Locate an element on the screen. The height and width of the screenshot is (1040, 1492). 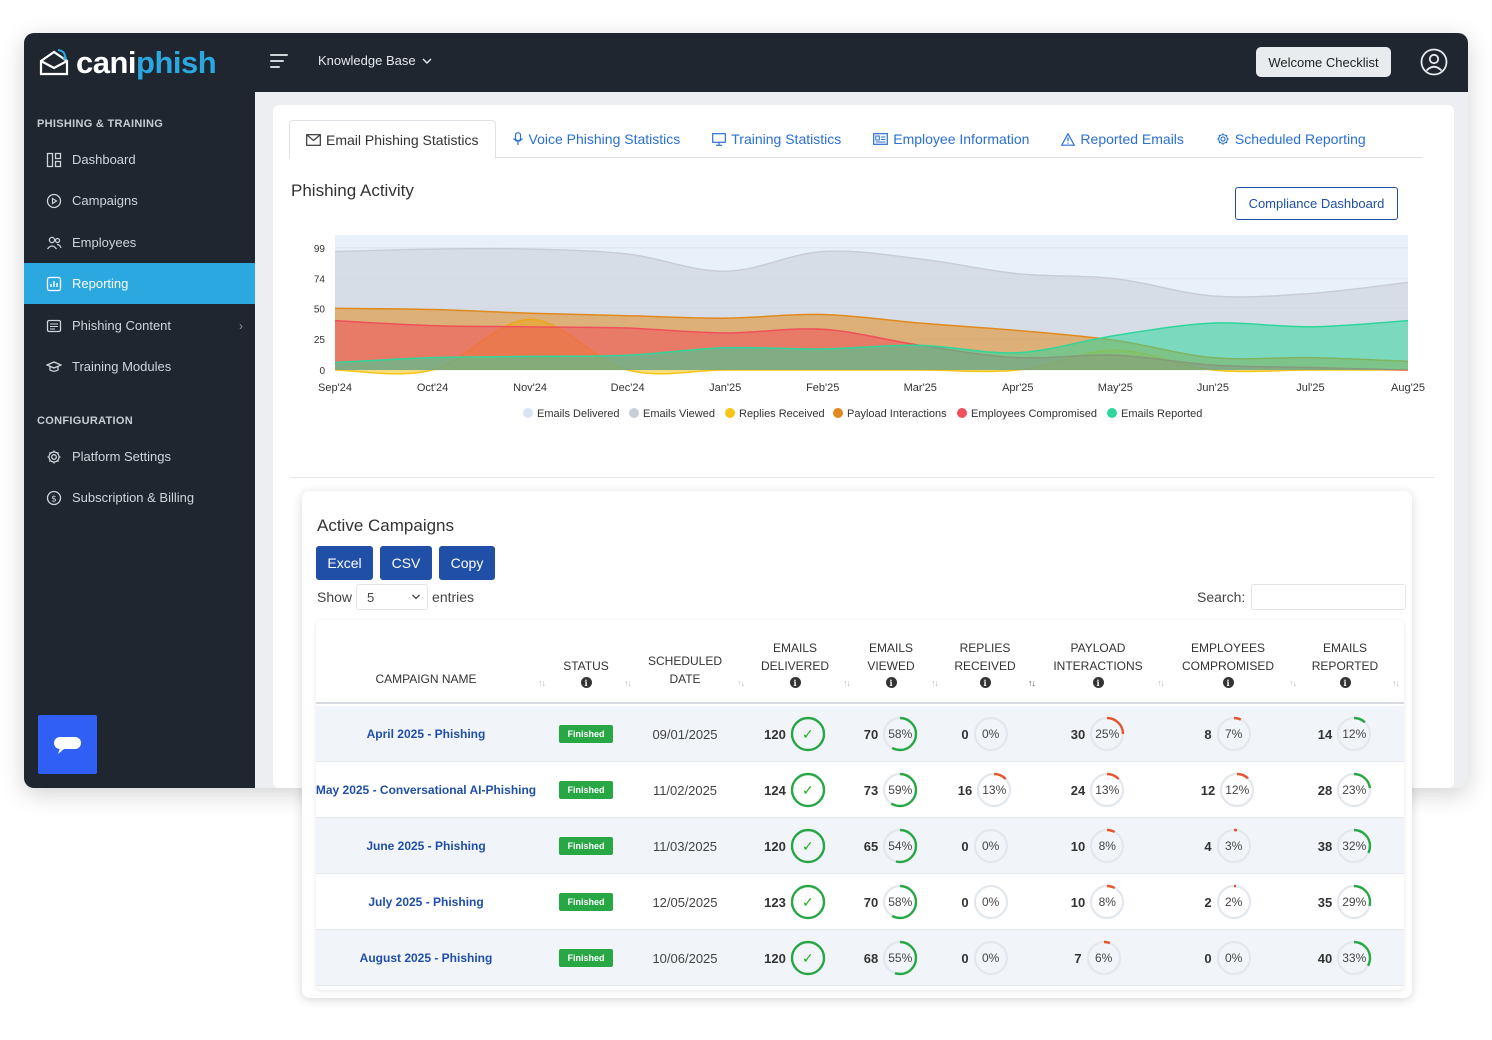
legend-label: Emails Reported is located at coordinates (1161, 414).